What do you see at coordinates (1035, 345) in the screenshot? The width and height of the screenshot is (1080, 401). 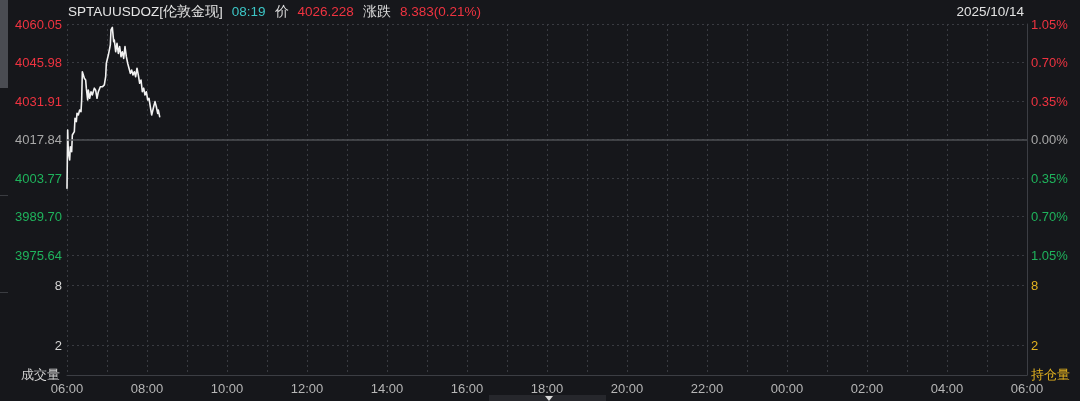 I see `y2-tick-label: 2` at bounding box center [1035, 345].